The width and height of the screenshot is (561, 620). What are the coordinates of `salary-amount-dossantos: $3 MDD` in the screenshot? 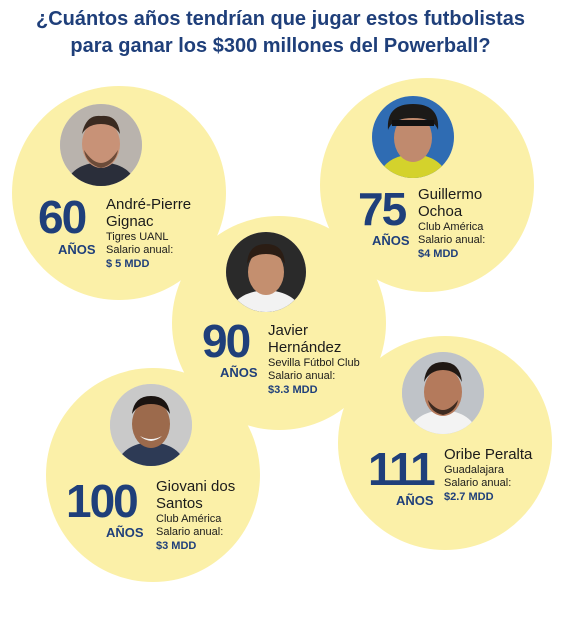 It's located at (176, 546).